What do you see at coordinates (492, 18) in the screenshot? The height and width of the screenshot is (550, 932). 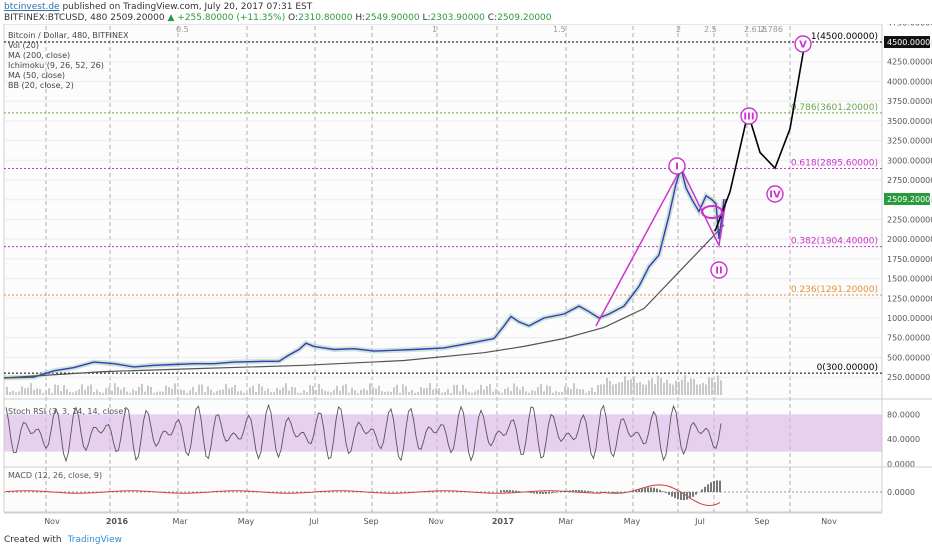 I see `close-label: C:` at bounding box center [492, 18].